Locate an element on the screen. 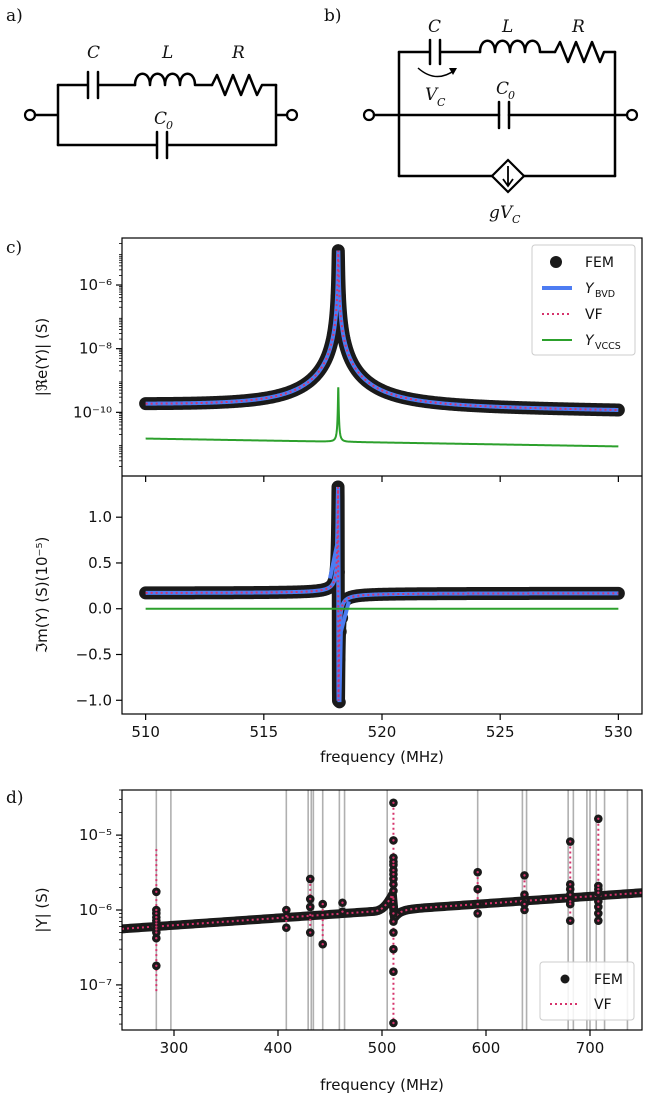 The image size is (666, 1115). y-tick-label: 10⁻⁷ is located at coordinates (95, 985).